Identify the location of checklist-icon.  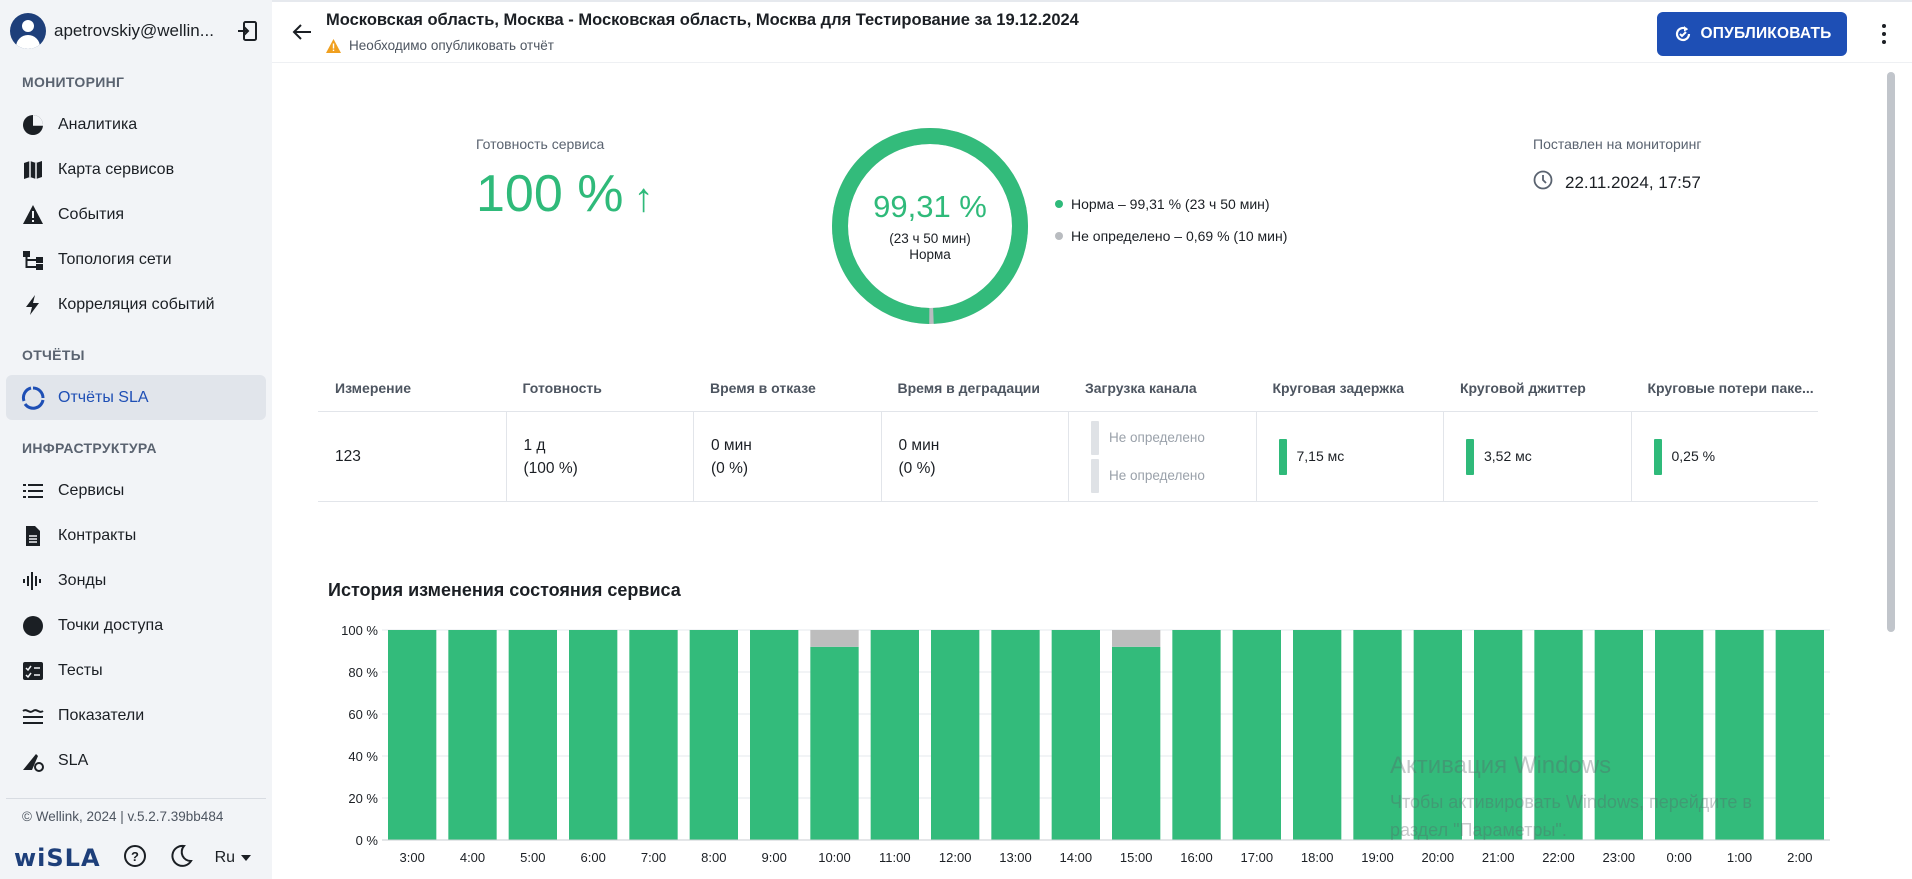
(33, 671).